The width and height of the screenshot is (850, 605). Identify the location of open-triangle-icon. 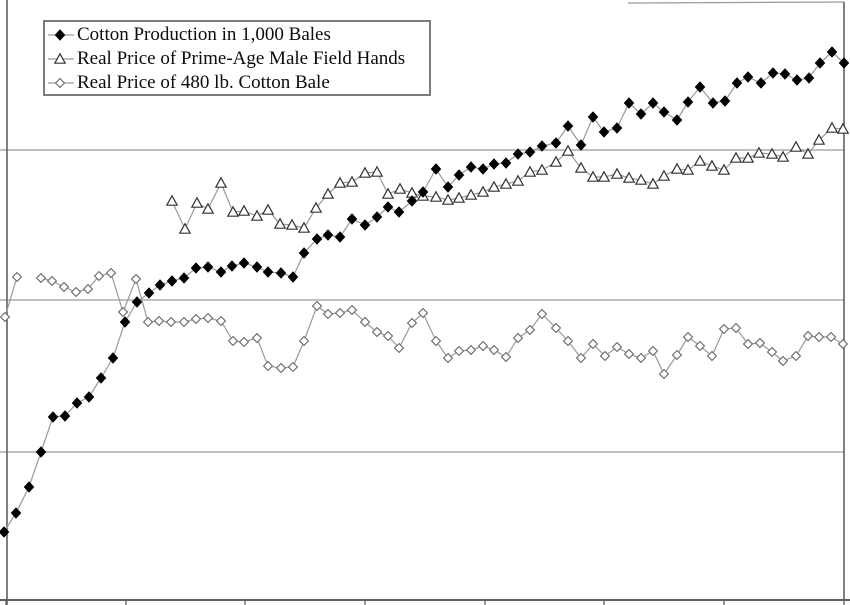
(61, 58).